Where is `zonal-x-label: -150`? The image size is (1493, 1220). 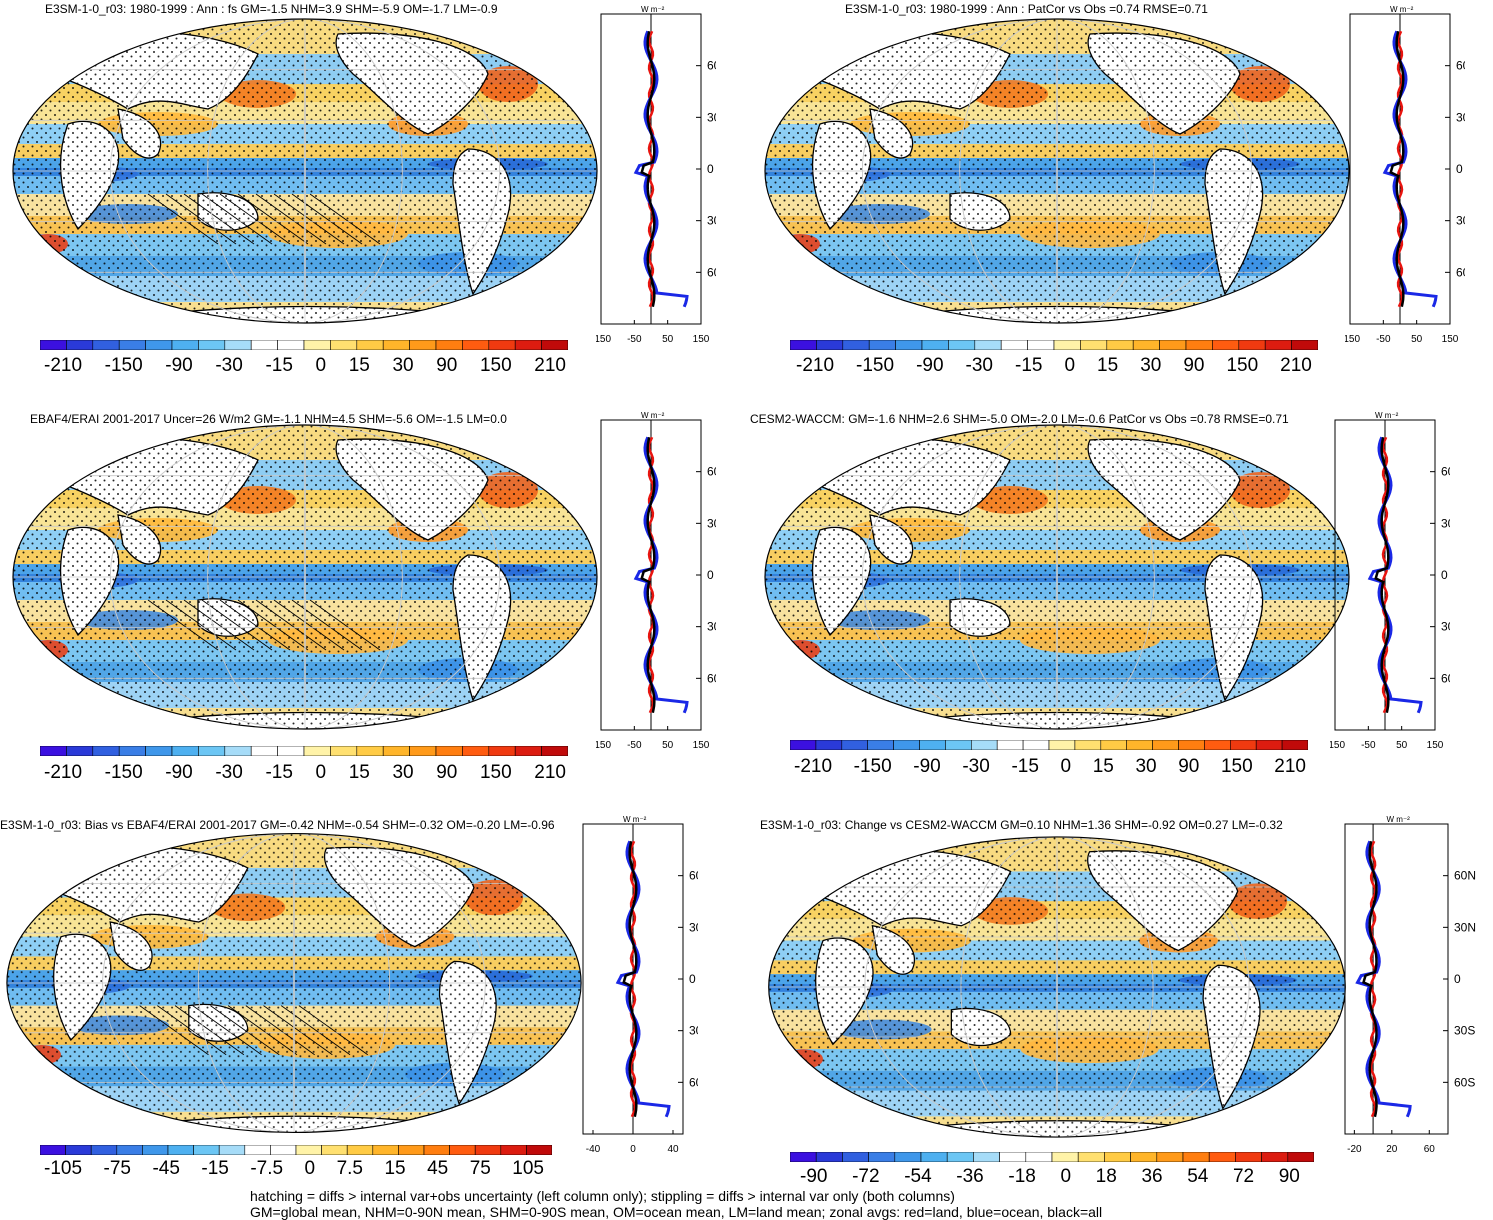
zonal-x-label: -150 is located at coordinates (603, 339).